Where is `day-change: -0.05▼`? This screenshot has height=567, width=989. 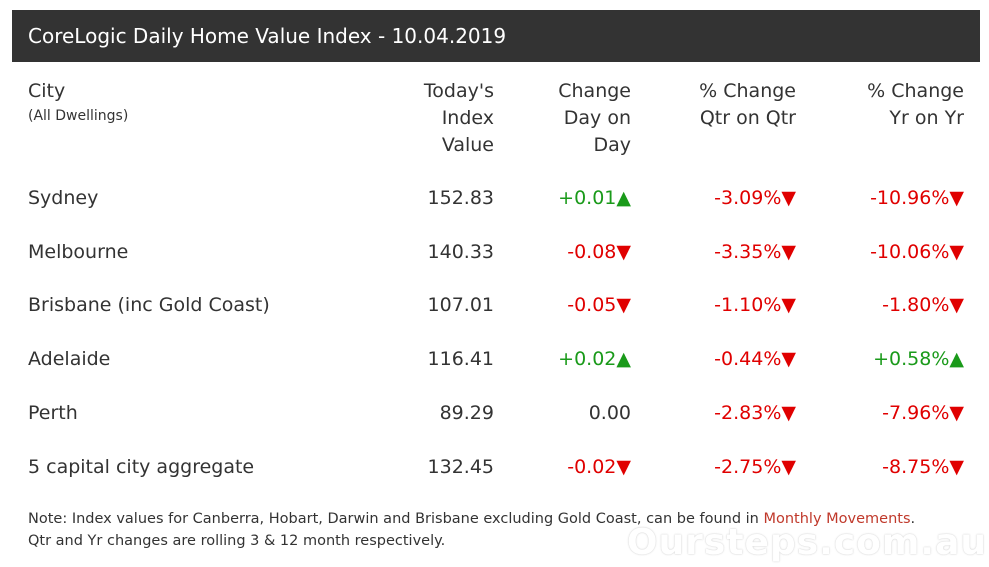
day-change: -0.05▼ is located at coordinates (599, 305).